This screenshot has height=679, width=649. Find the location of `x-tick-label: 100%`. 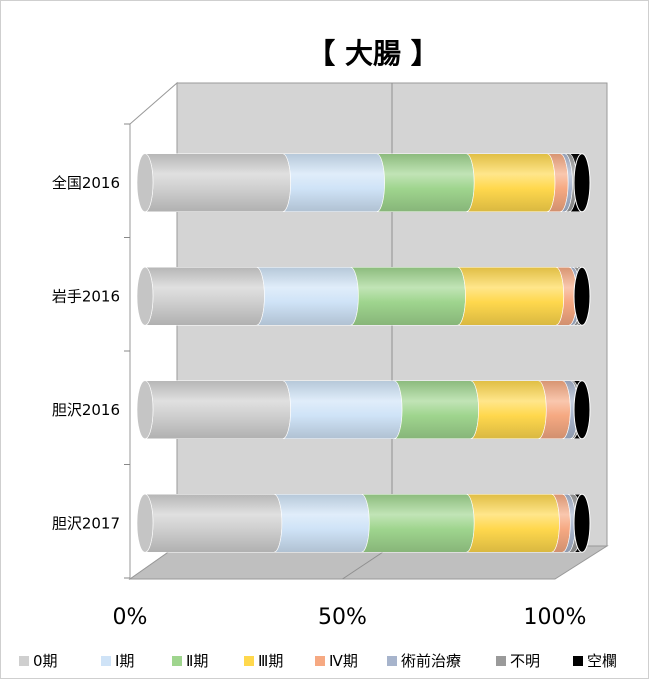

x-tick-label: 100% is located at coordinates (555, 617).